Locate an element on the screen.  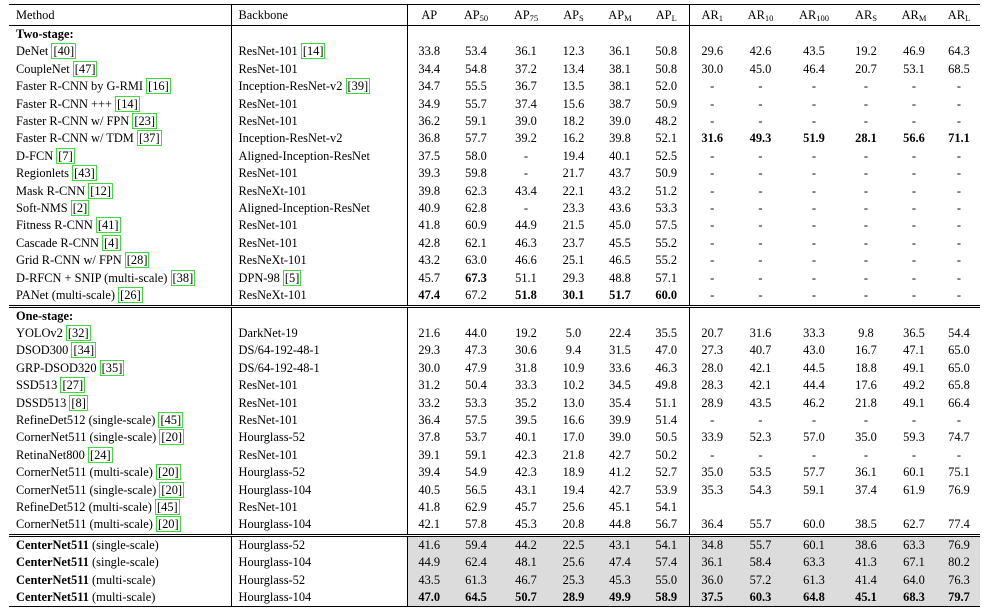
citation-link: [41] is located at coordinates (108, 225).